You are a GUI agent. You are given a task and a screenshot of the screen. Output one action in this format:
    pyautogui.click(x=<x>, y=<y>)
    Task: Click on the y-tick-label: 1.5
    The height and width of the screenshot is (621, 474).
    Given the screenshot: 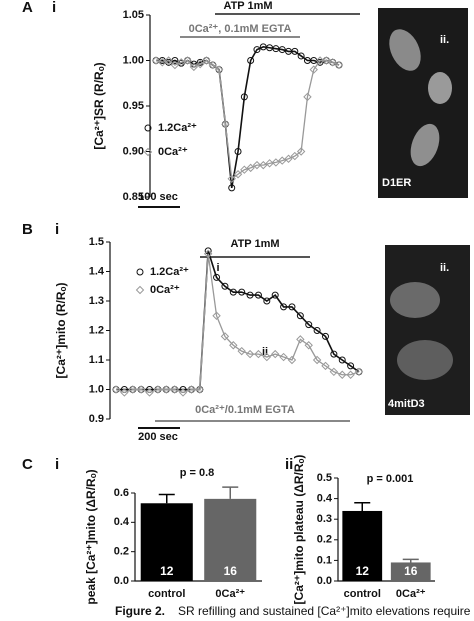 What is the action you would take?
    pyautogui.click(x=96, y=242)
    